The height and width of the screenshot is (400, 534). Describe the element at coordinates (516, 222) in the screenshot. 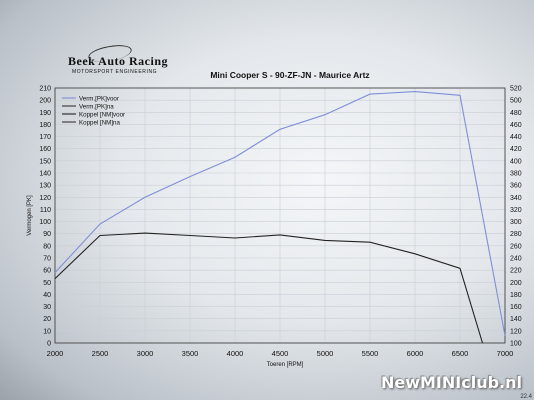

I see `y2-tick-label: 300` at that location.